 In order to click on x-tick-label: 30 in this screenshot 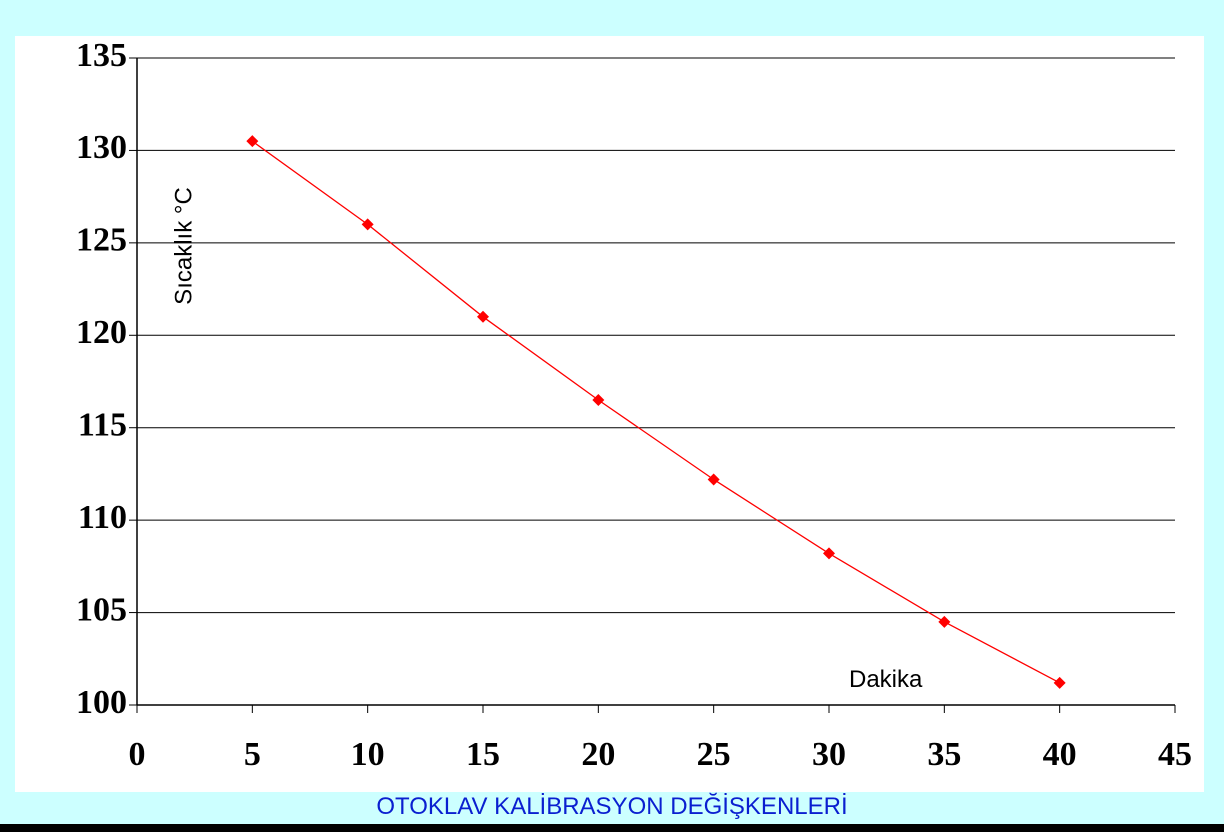, I will do `click(829, 754)`.